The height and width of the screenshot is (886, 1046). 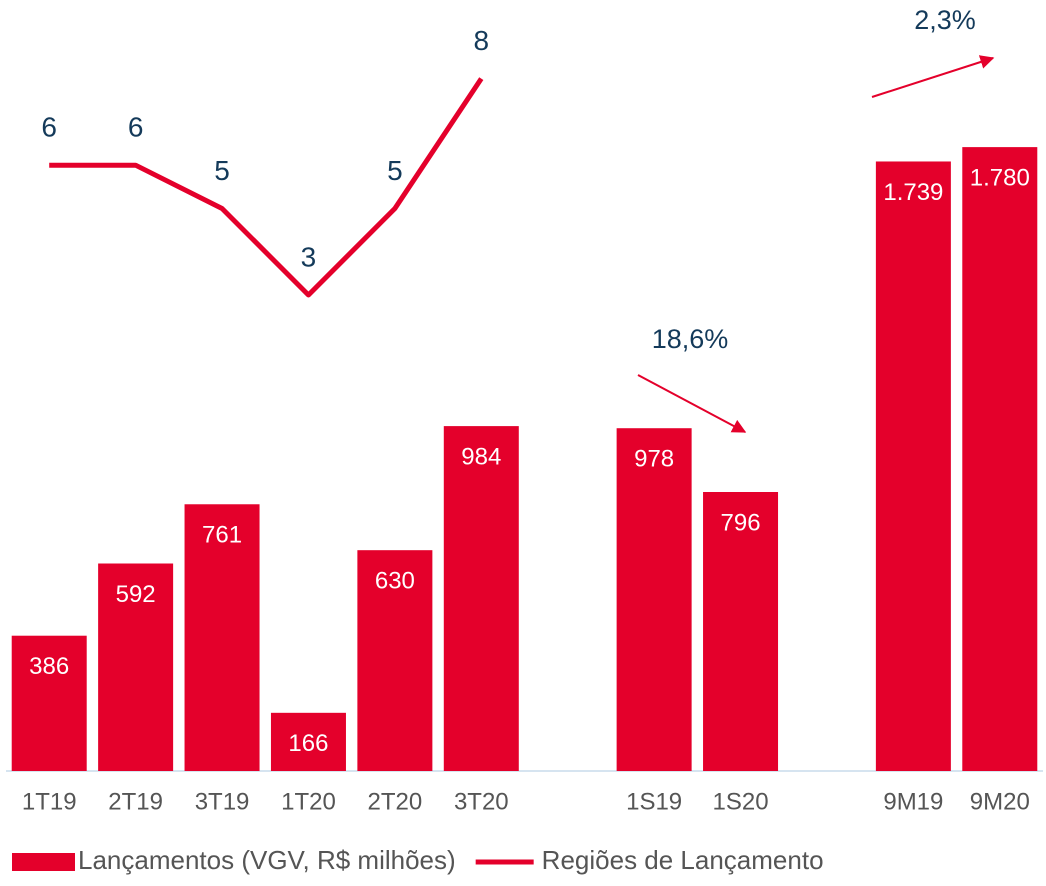 I want to click on x-tick-label: 9M20, so click(x=1000, y=801).